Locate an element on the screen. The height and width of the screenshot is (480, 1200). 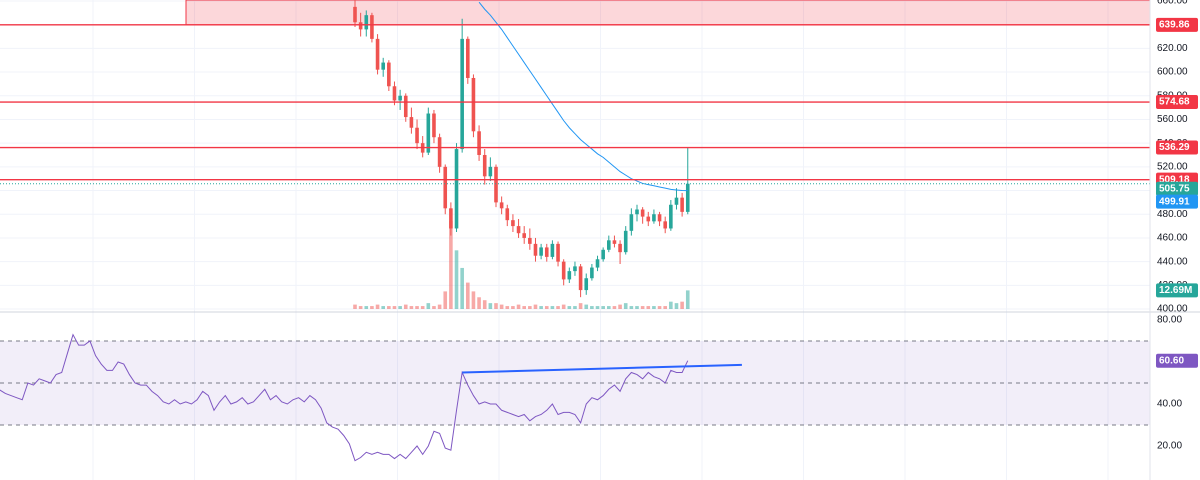
volume-label: 12.69M is located at coordinates (1175, 290).